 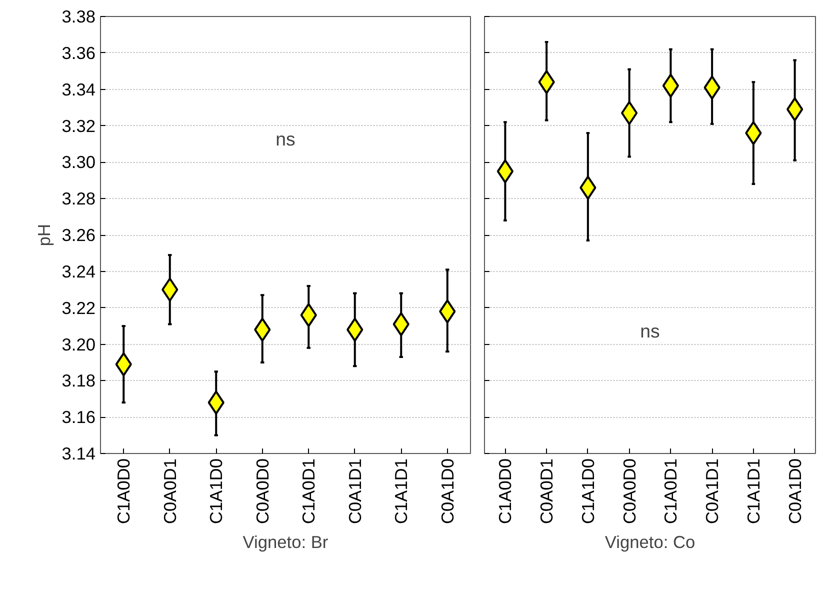 What do you see at coordinates (79, 235) in the screenshot?
I see `y-tick-label: 3.26` at bounding box center [79, 235].